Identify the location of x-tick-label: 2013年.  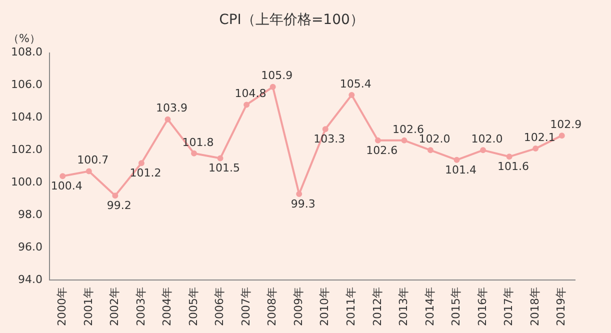
(403, 306).